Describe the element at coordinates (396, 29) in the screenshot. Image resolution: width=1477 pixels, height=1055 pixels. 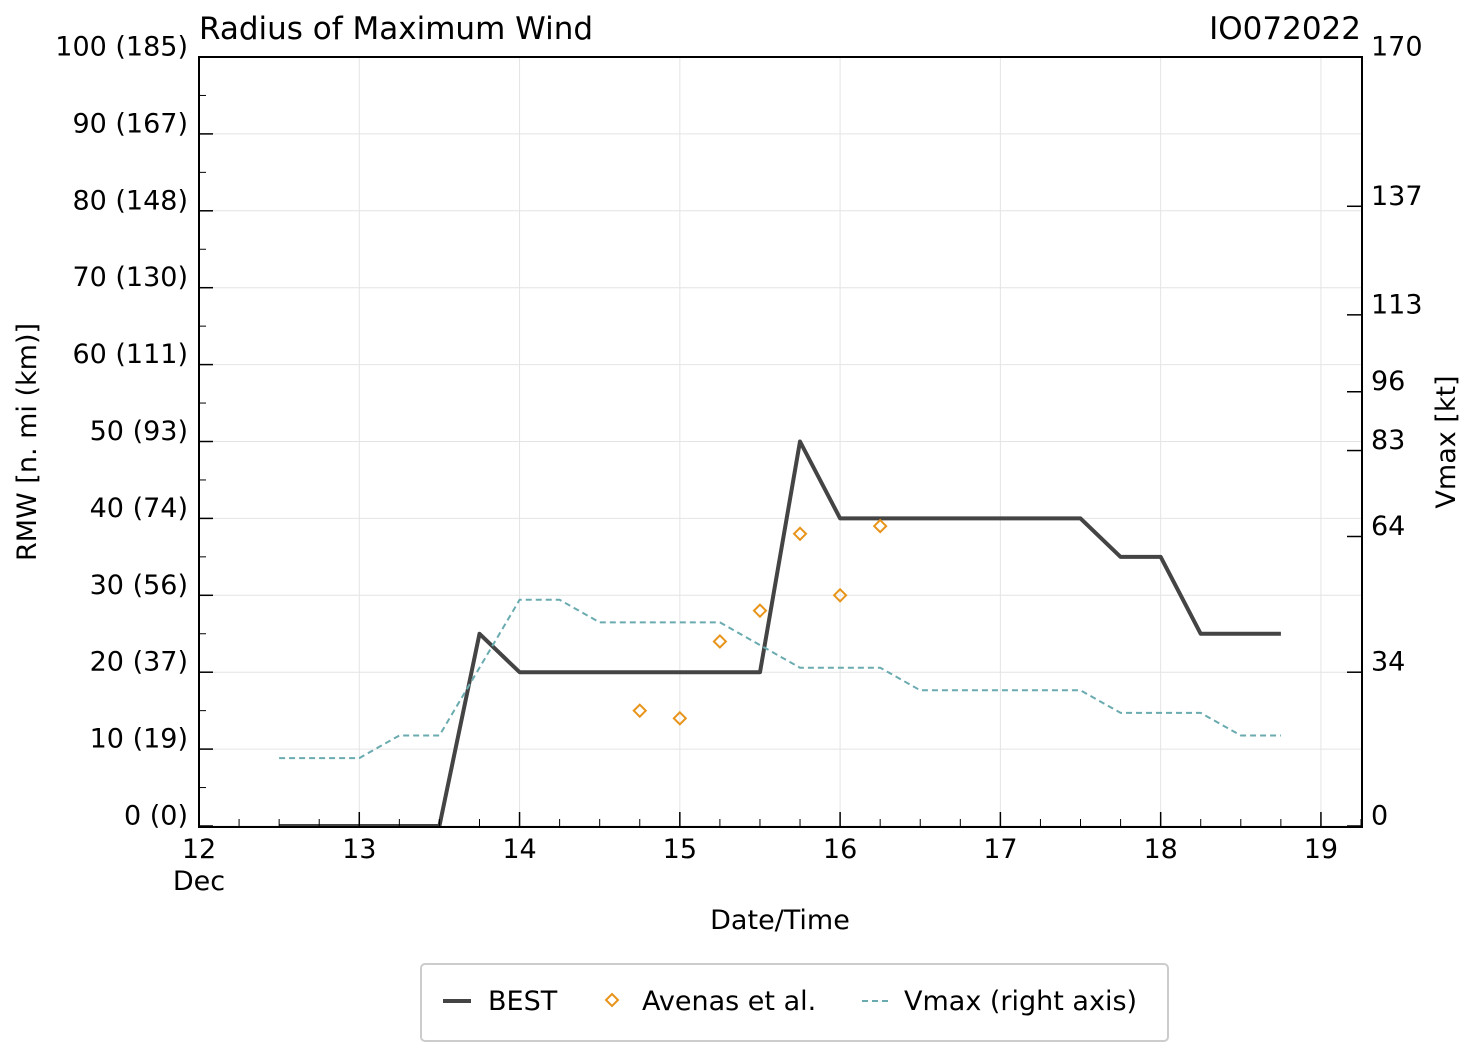
I see `chart-title: Radius of Maximum Wind` at that location.